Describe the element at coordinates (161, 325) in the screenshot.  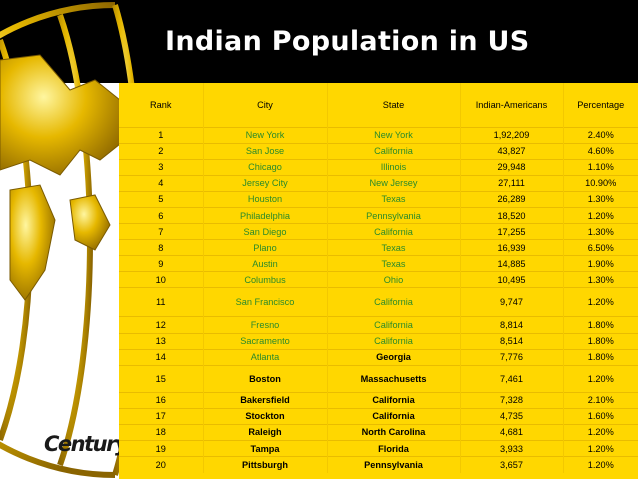
I see `rank-cell: 12` at that location.